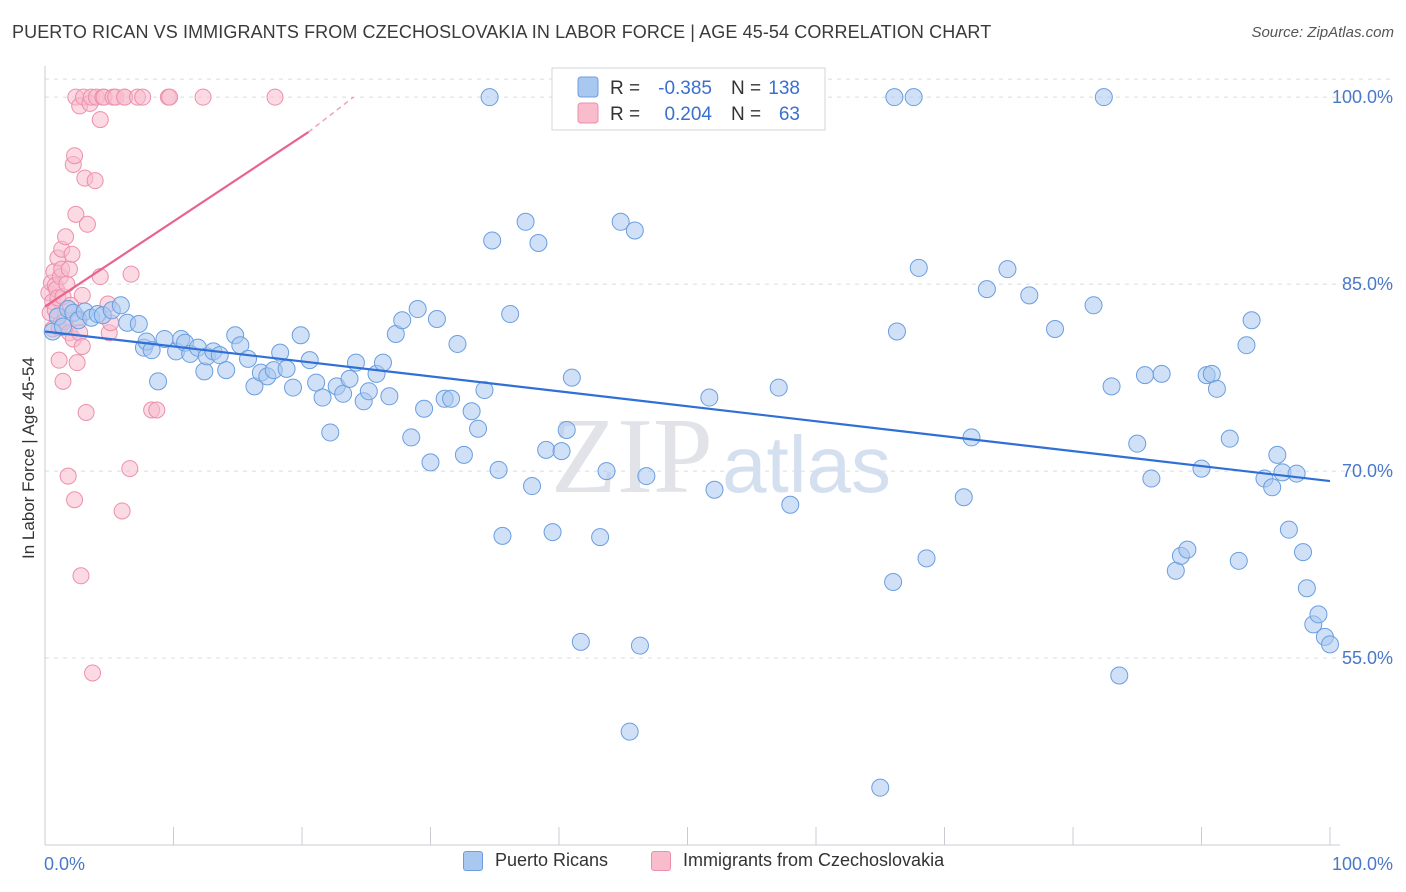 The width and height of the screenshot is (1406, 892). Describe the element at coordinates (588, 113) in the screenshot. I see `legend-swatch-czechoslovakia` at that location.